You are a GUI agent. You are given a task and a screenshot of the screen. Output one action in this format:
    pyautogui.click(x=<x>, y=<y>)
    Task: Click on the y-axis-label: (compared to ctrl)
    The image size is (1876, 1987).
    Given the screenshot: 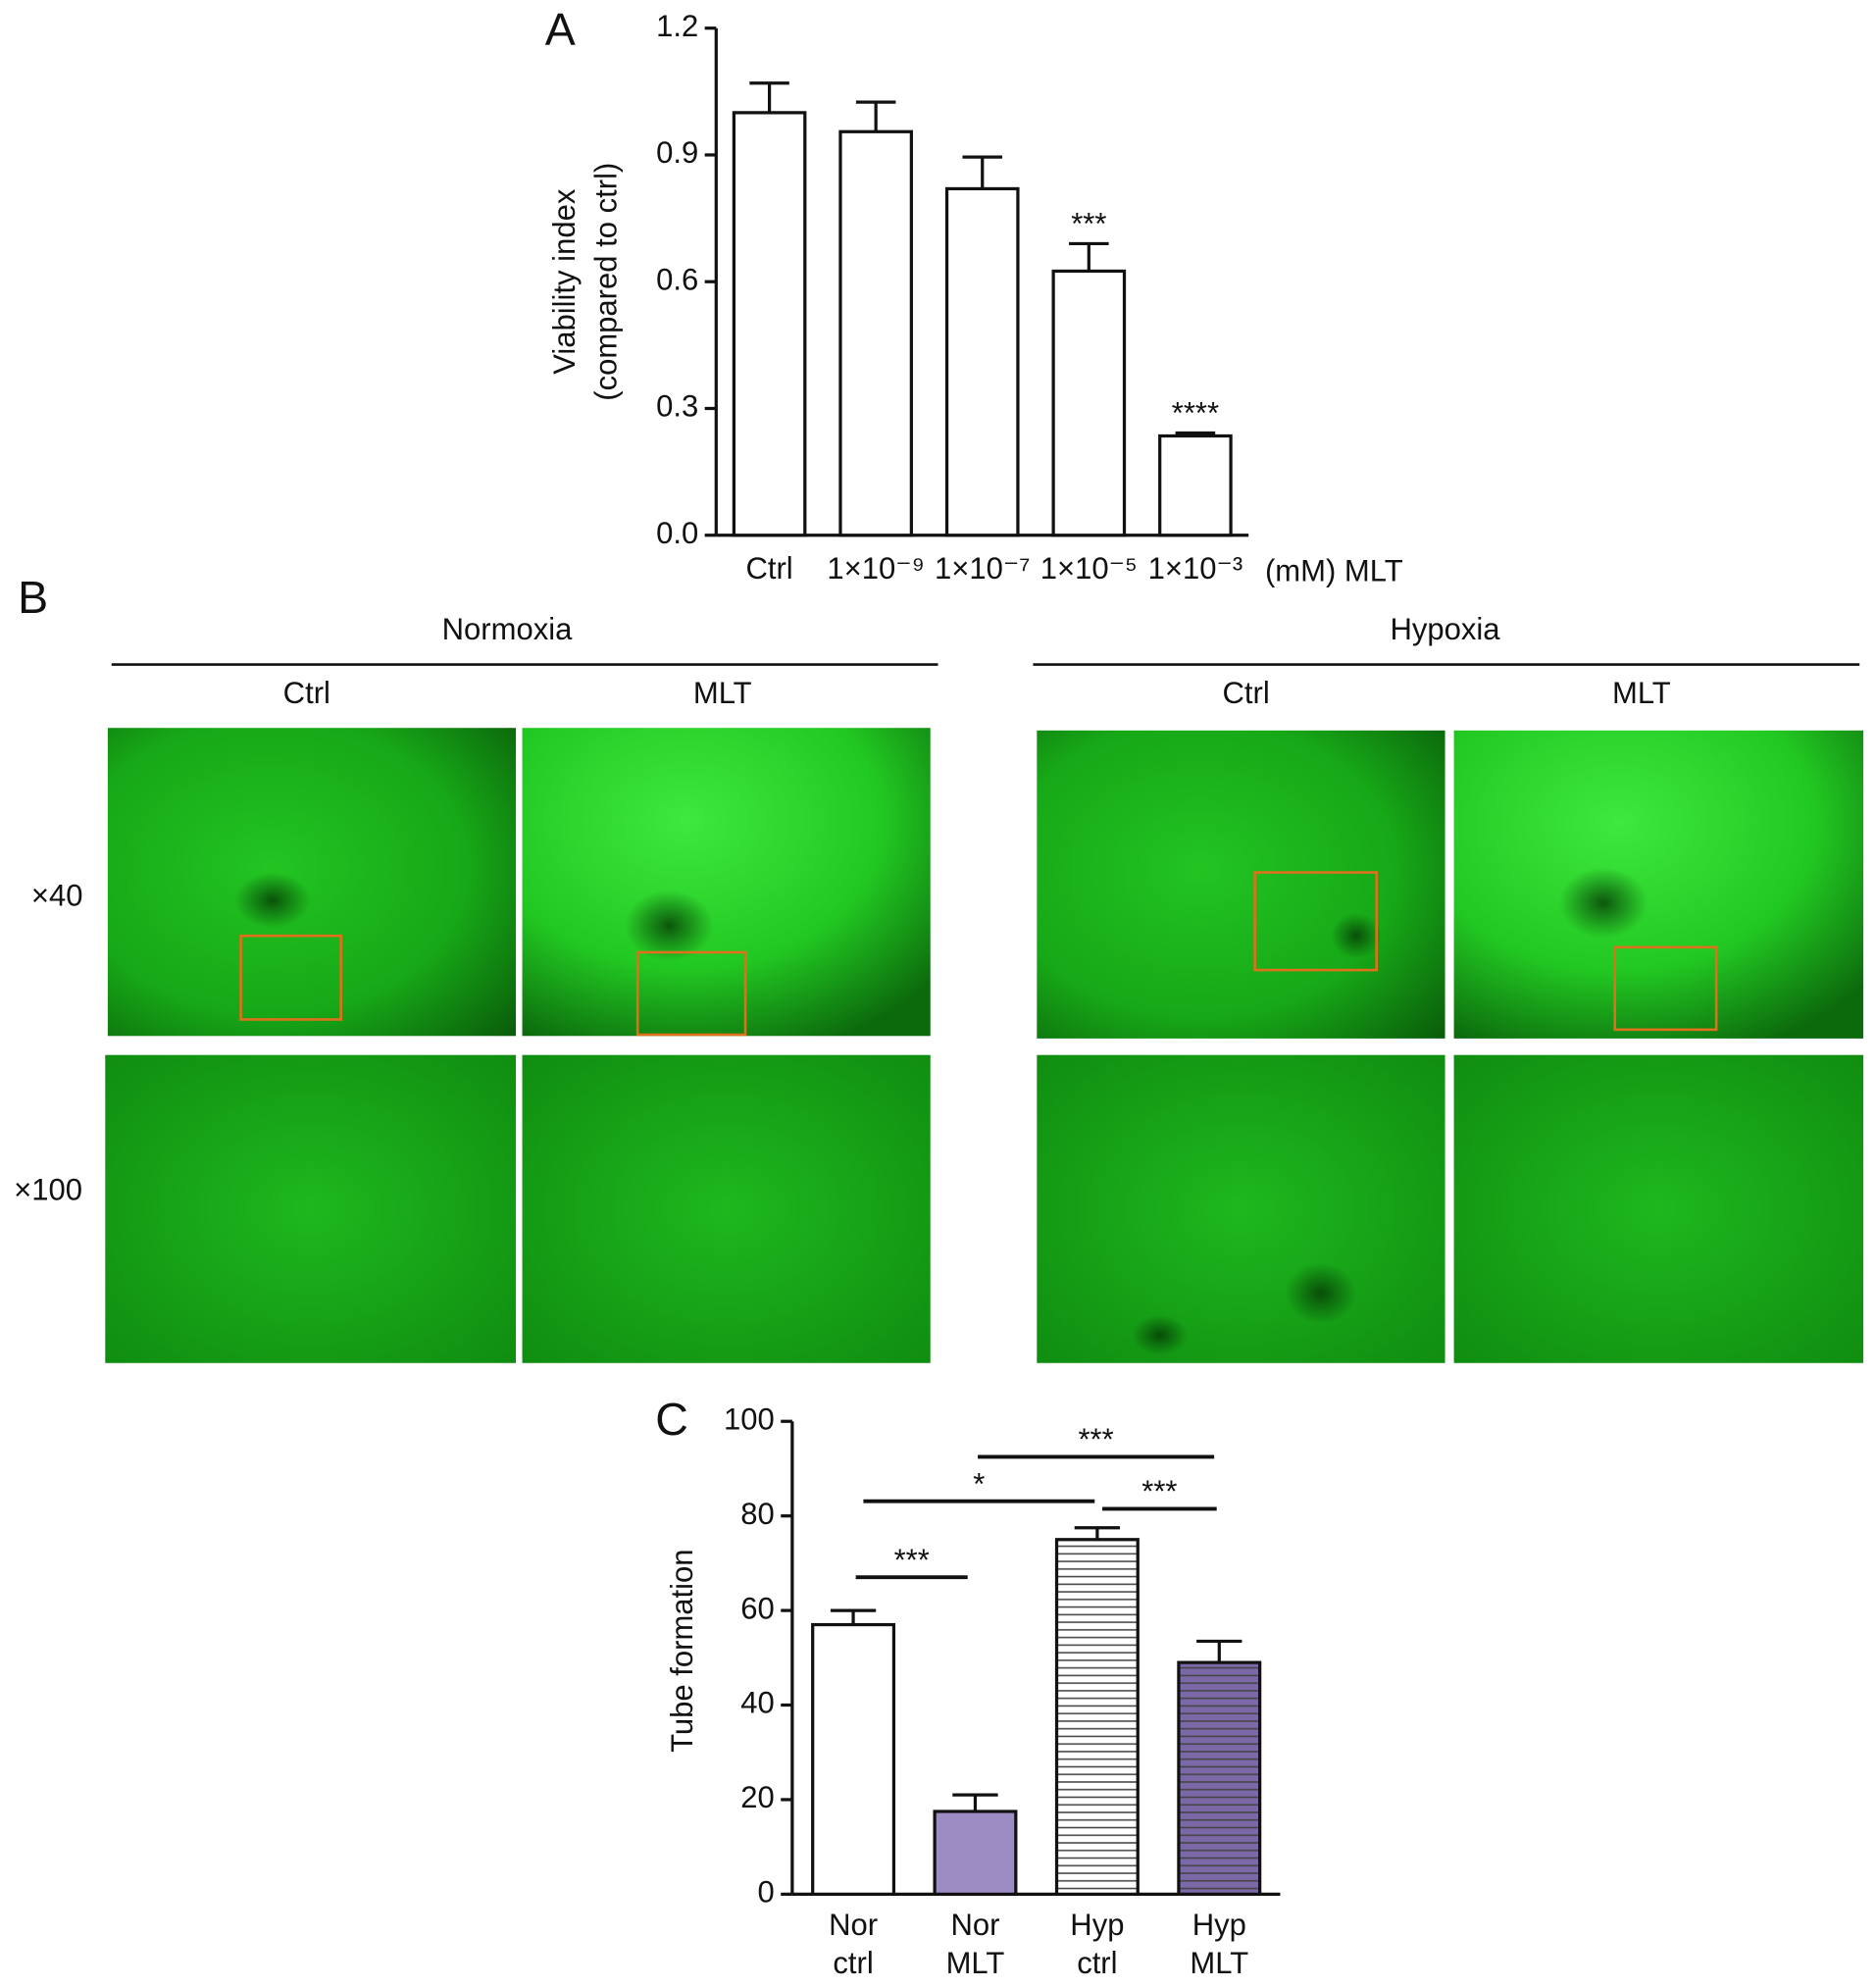 What is the action you would take?
    pyautogui.click(x=606, y=282)
    